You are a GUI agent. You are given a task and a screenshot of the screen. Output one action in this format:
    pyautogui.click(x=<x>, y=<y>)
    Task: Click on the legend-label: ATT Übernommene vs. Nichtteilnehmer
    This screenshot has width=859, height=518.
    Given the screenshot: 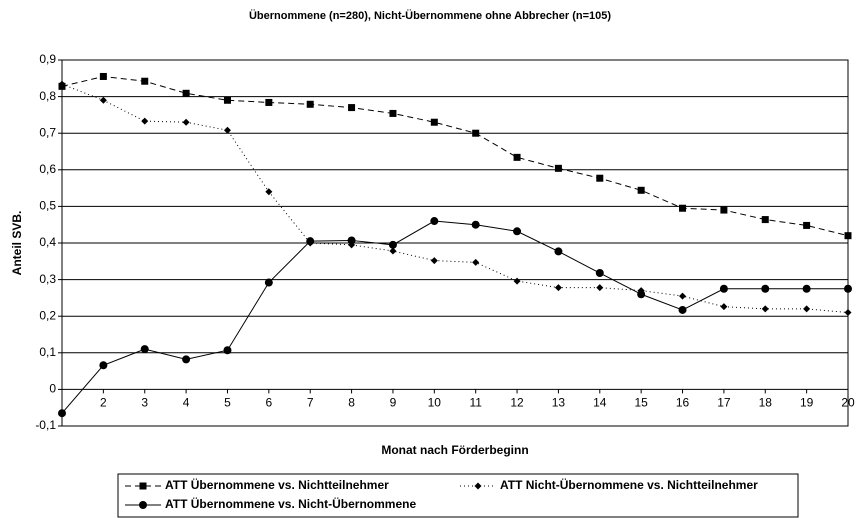 What is the action you would take?
    pyautogui.click(x=277, y=484)
    